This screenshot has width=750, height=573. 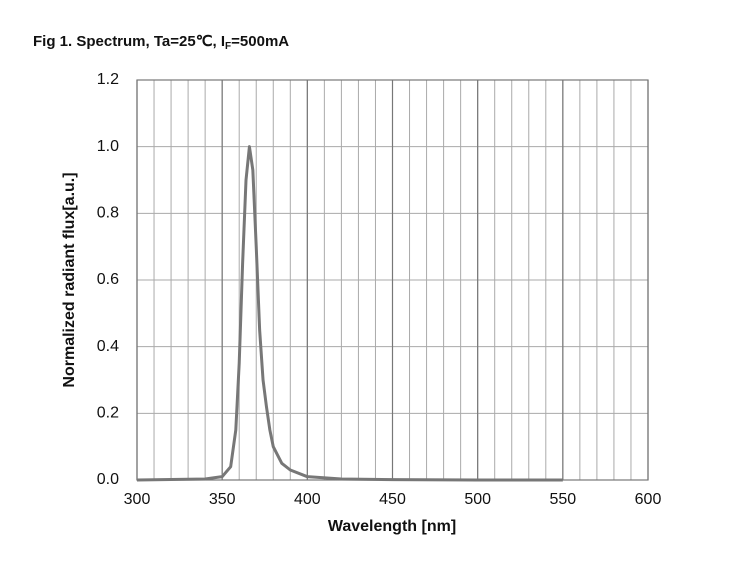 What do you see at coordinates (108, 413) in the screenshot?
I see `y-tick-label: 0.2` at bounding box center [108, 413].